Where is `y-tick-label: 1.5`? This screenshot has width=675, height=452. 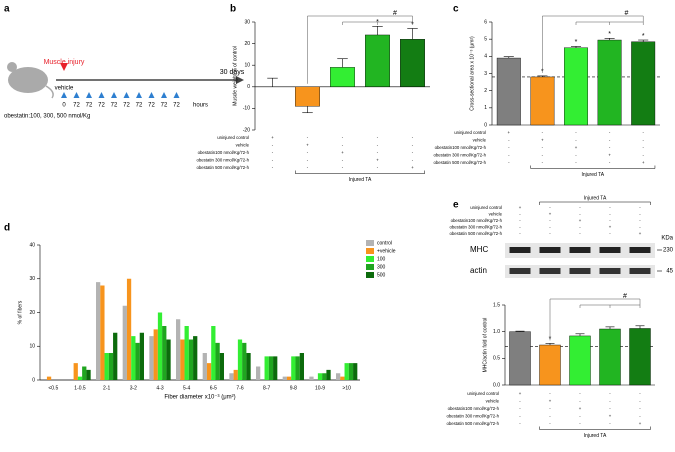 y-tick-label: 1.5 is located at coordinates (496, 305).